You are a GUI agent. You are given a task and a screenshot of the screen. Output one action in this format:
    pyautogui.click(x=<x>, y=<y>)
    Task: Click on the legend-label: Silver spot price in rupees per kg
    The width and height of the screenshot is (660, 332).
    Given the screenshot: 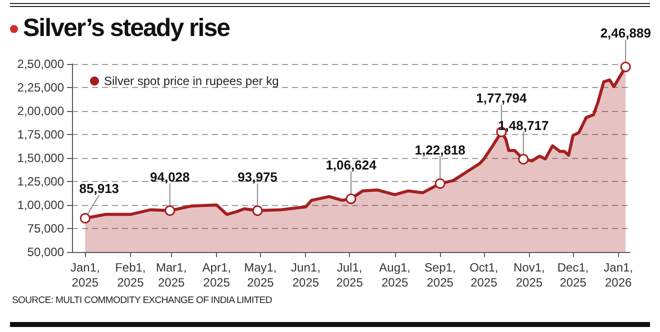 What is the action you would take?
    pyautogui.click(x=191, y=81)
    